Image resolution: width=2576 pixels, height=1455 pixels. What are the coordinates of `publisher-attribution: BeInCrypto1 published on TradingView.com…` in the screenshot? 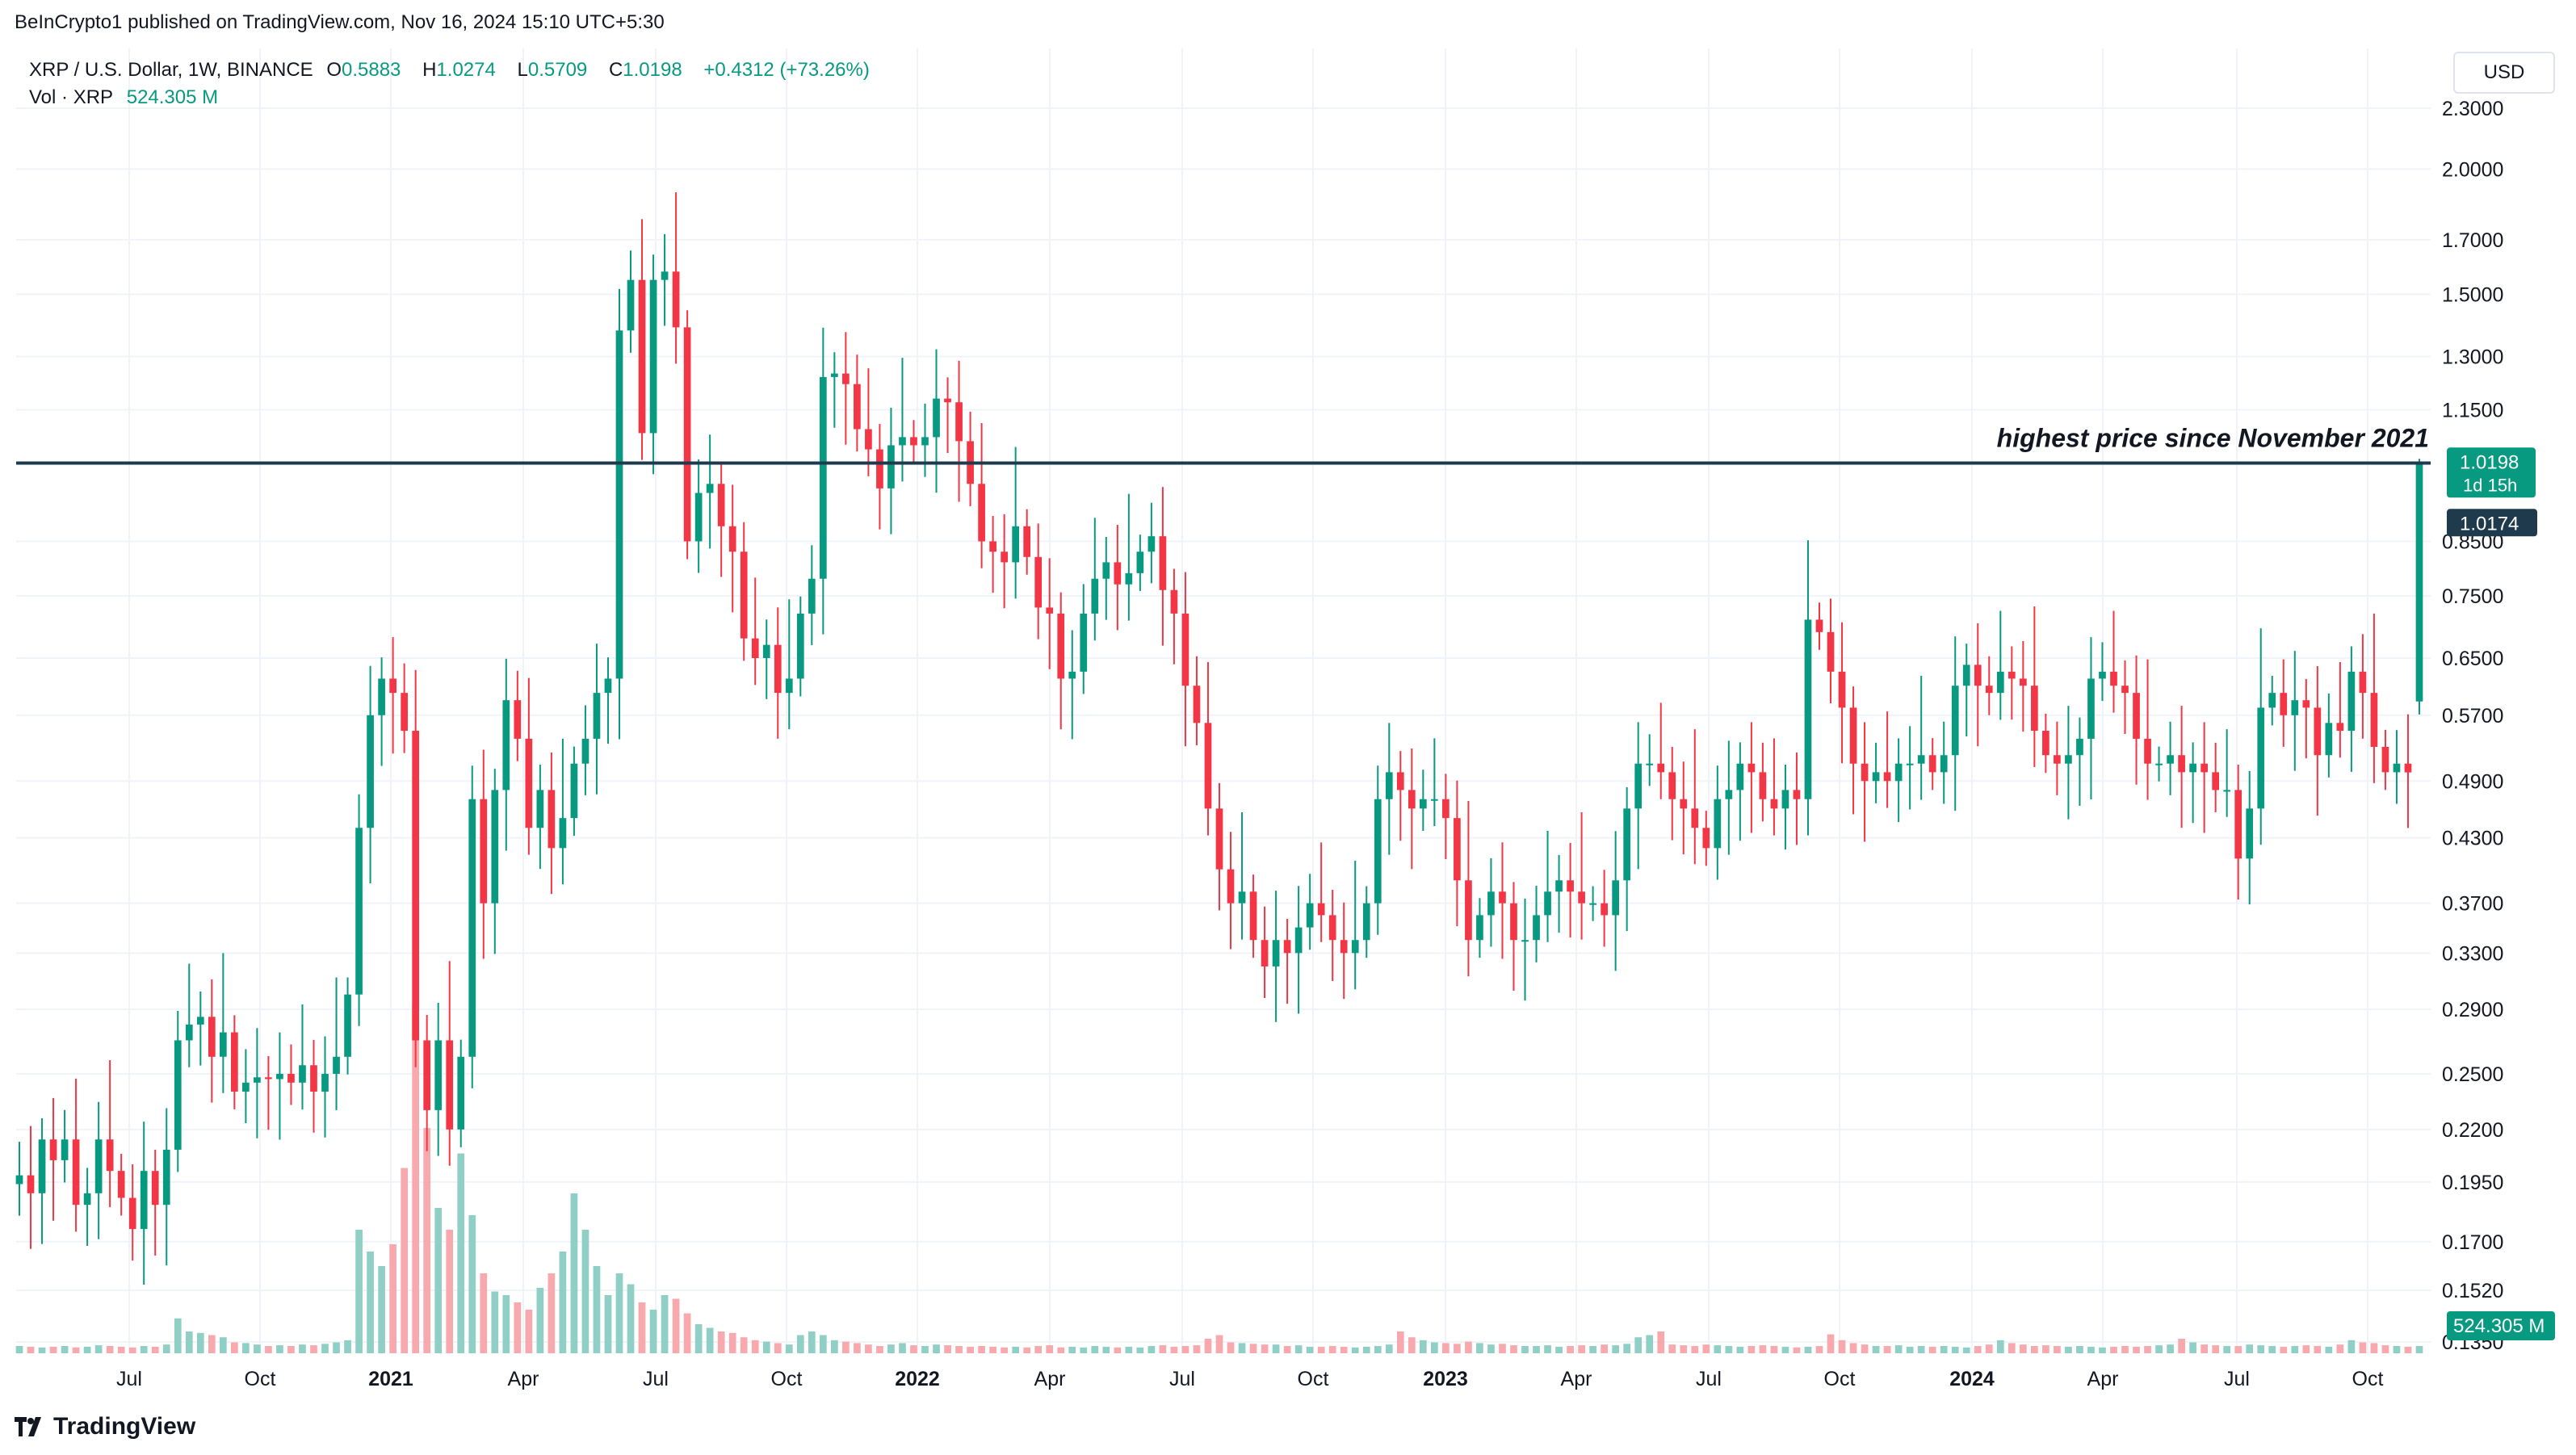 It's located at (340, 22).